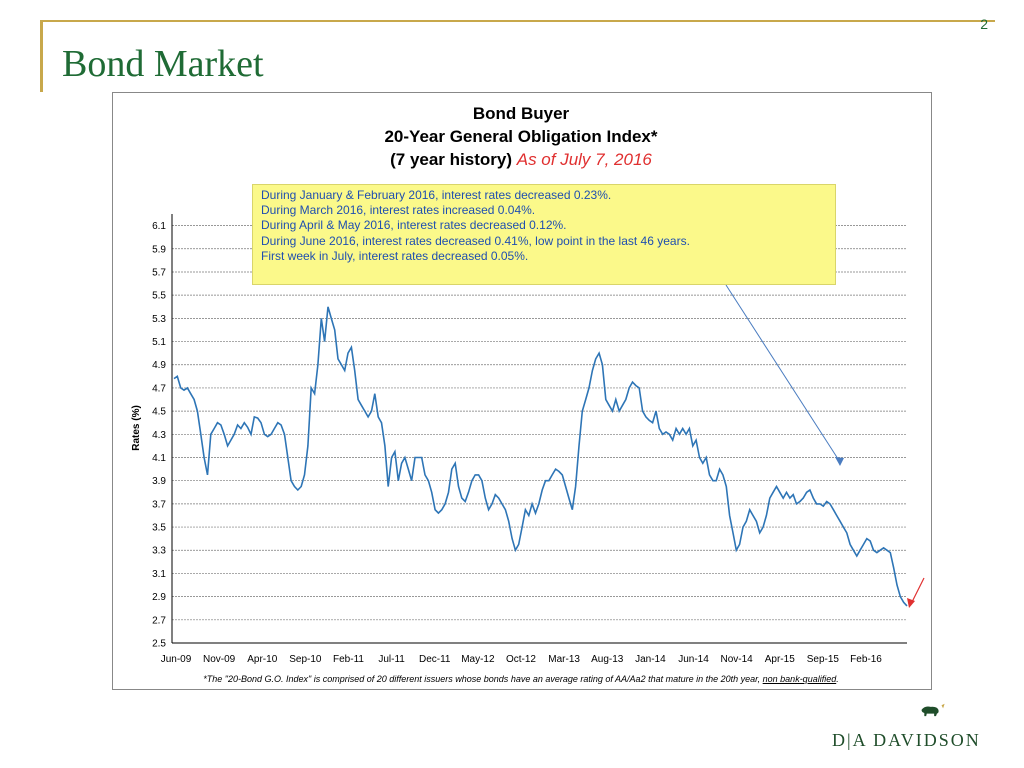  I want to click on y-tick-label: 4.1, so click(159, 458).